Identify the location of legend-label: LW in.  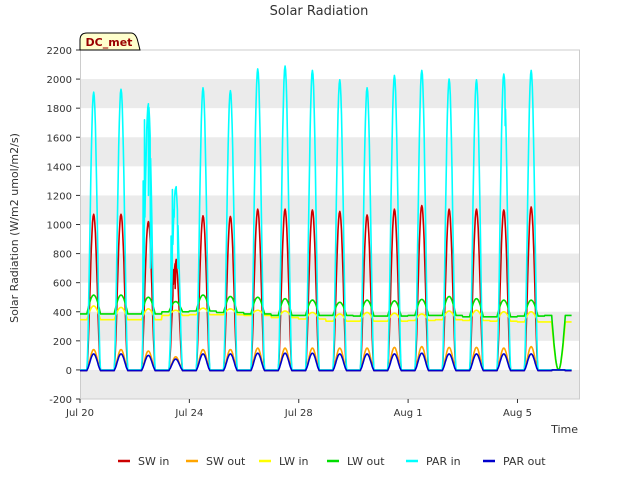
(294, 461).